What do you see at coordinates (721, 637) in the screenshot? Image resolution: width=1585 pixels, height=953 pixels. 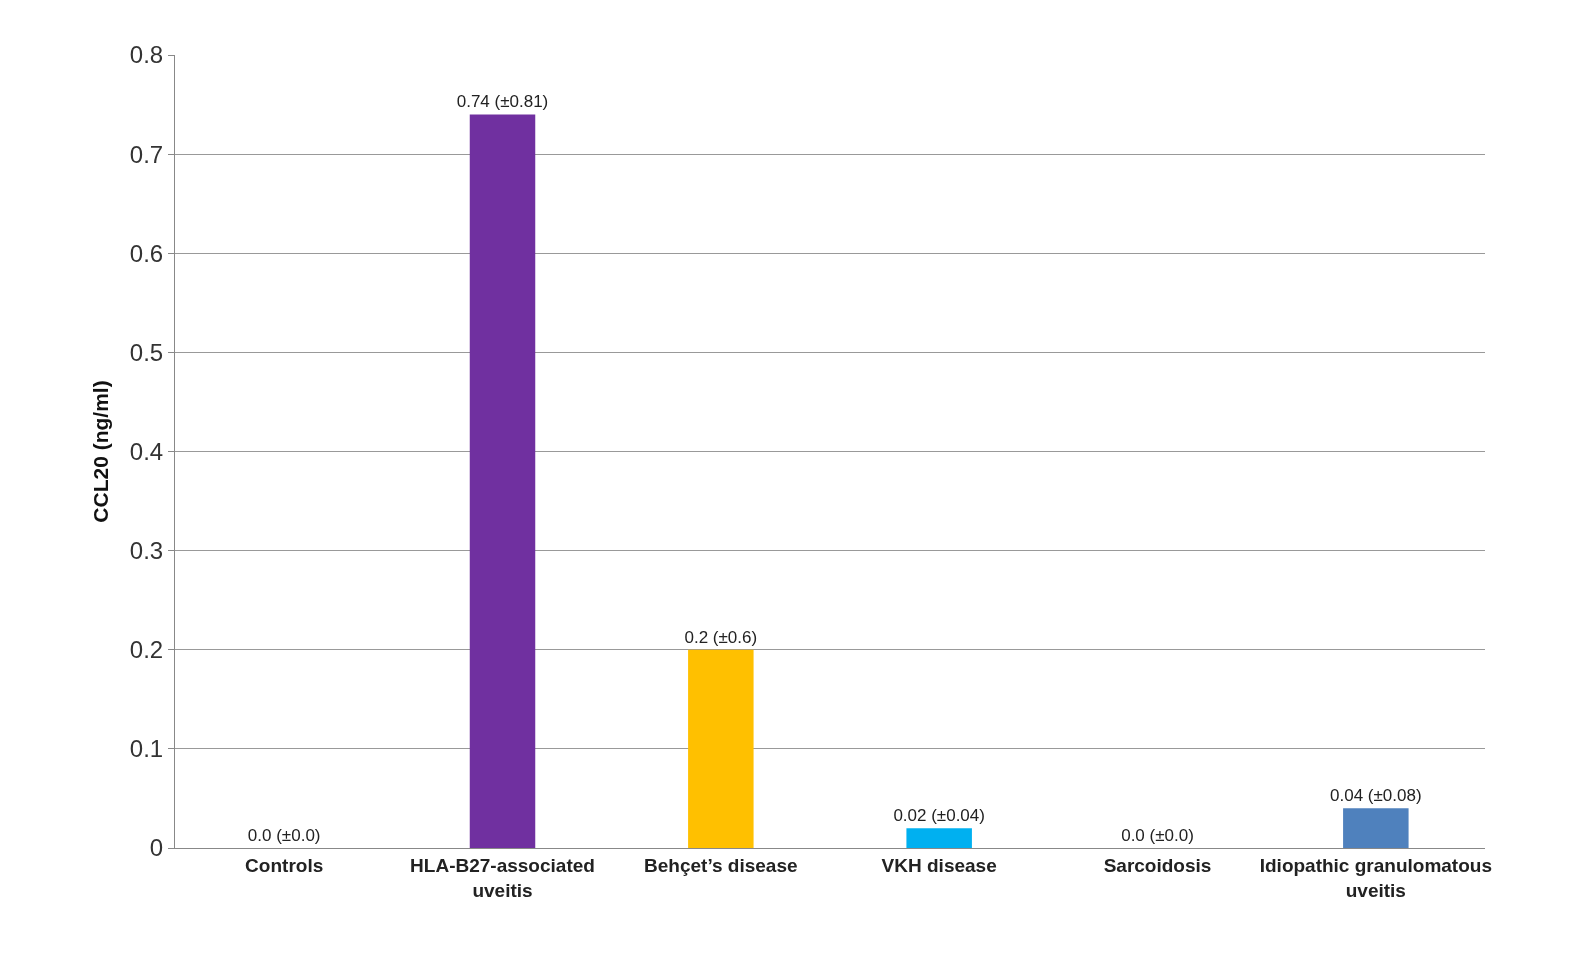 I see `data-label: 0.2 (±0.6)` at bounding box center [721, 637].